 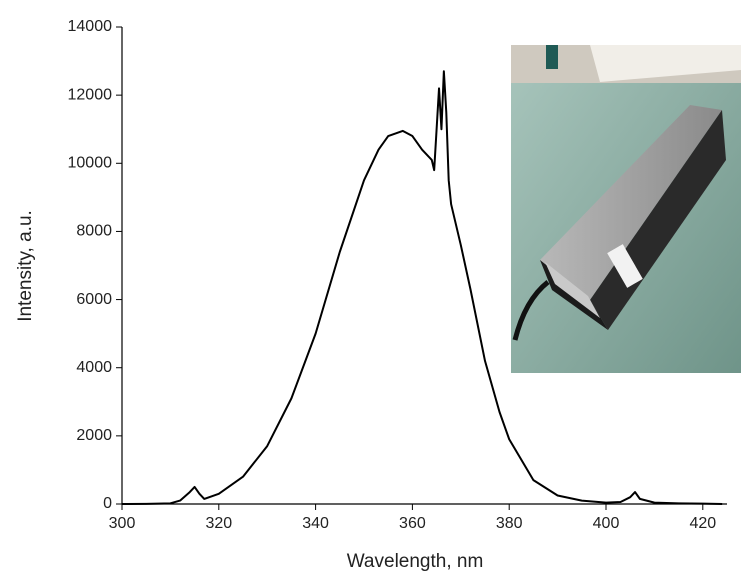 I want to click on y-tick-label: 14000, so click(x=90, y=26).